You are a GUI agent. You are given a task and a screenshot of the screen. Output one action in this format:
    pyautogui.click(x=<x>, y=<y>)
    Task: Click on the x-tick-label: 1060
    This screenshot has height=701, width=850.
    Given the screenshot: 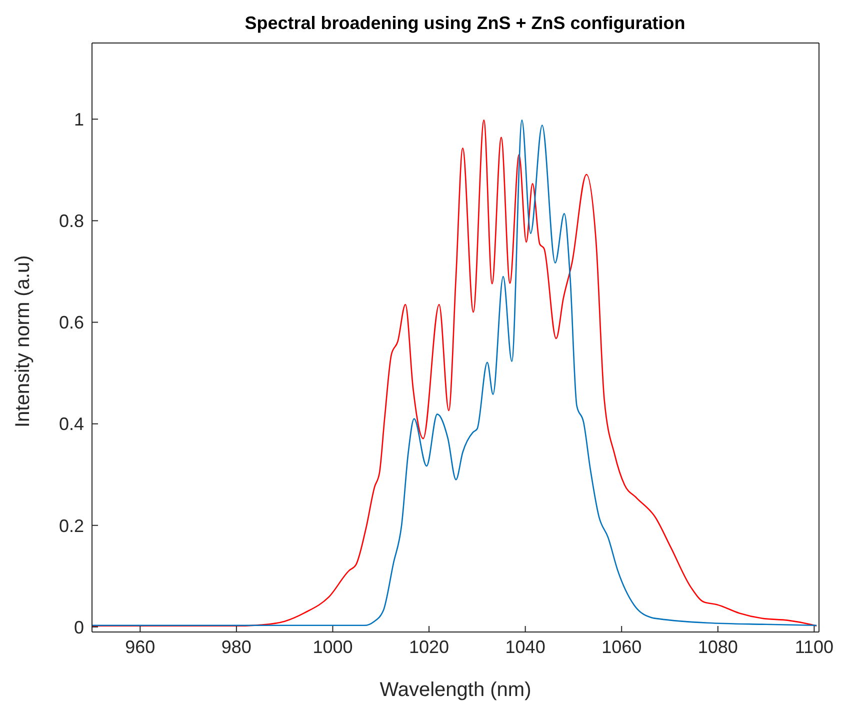 What is the action you would take?
    pyautogui.click(x=622, y=646)
    